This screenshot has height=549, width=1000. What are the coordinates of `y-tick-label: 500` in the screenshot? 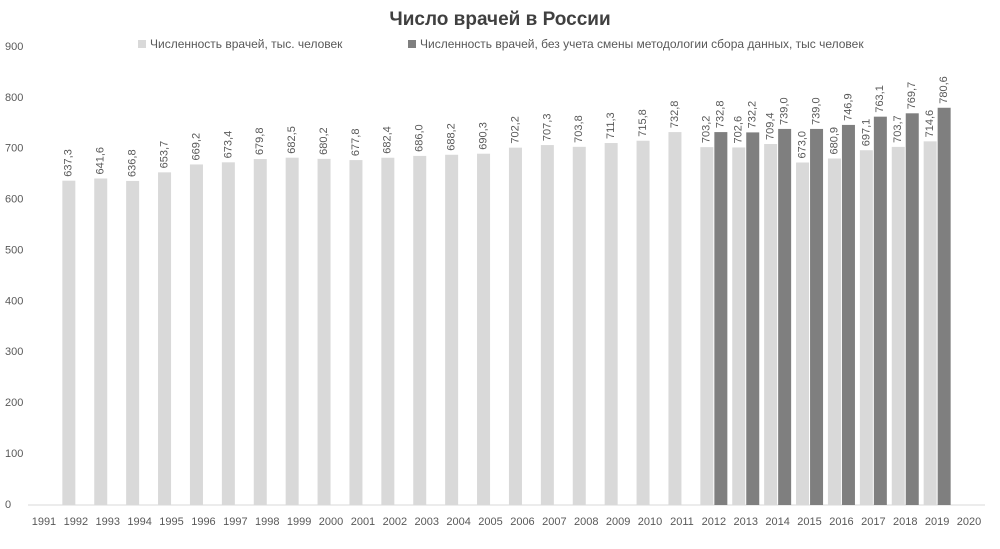 It's located at (14, 250).